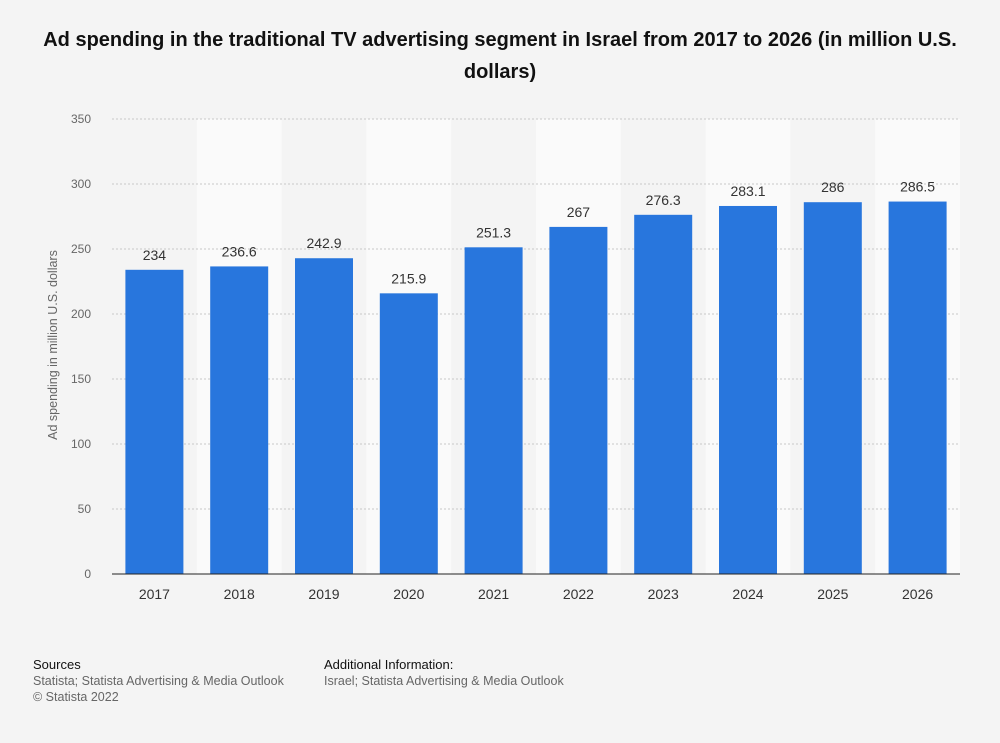  Describe the element at coordinates (81, 314) in the screenshot. I see `y-tick-label: 200` at that location.